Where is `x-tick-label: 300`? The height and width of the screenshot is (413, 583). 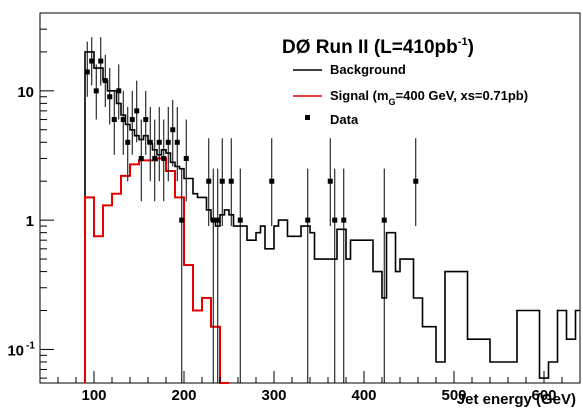
x-tick-label: 300 is located at coordinates (273, 395).